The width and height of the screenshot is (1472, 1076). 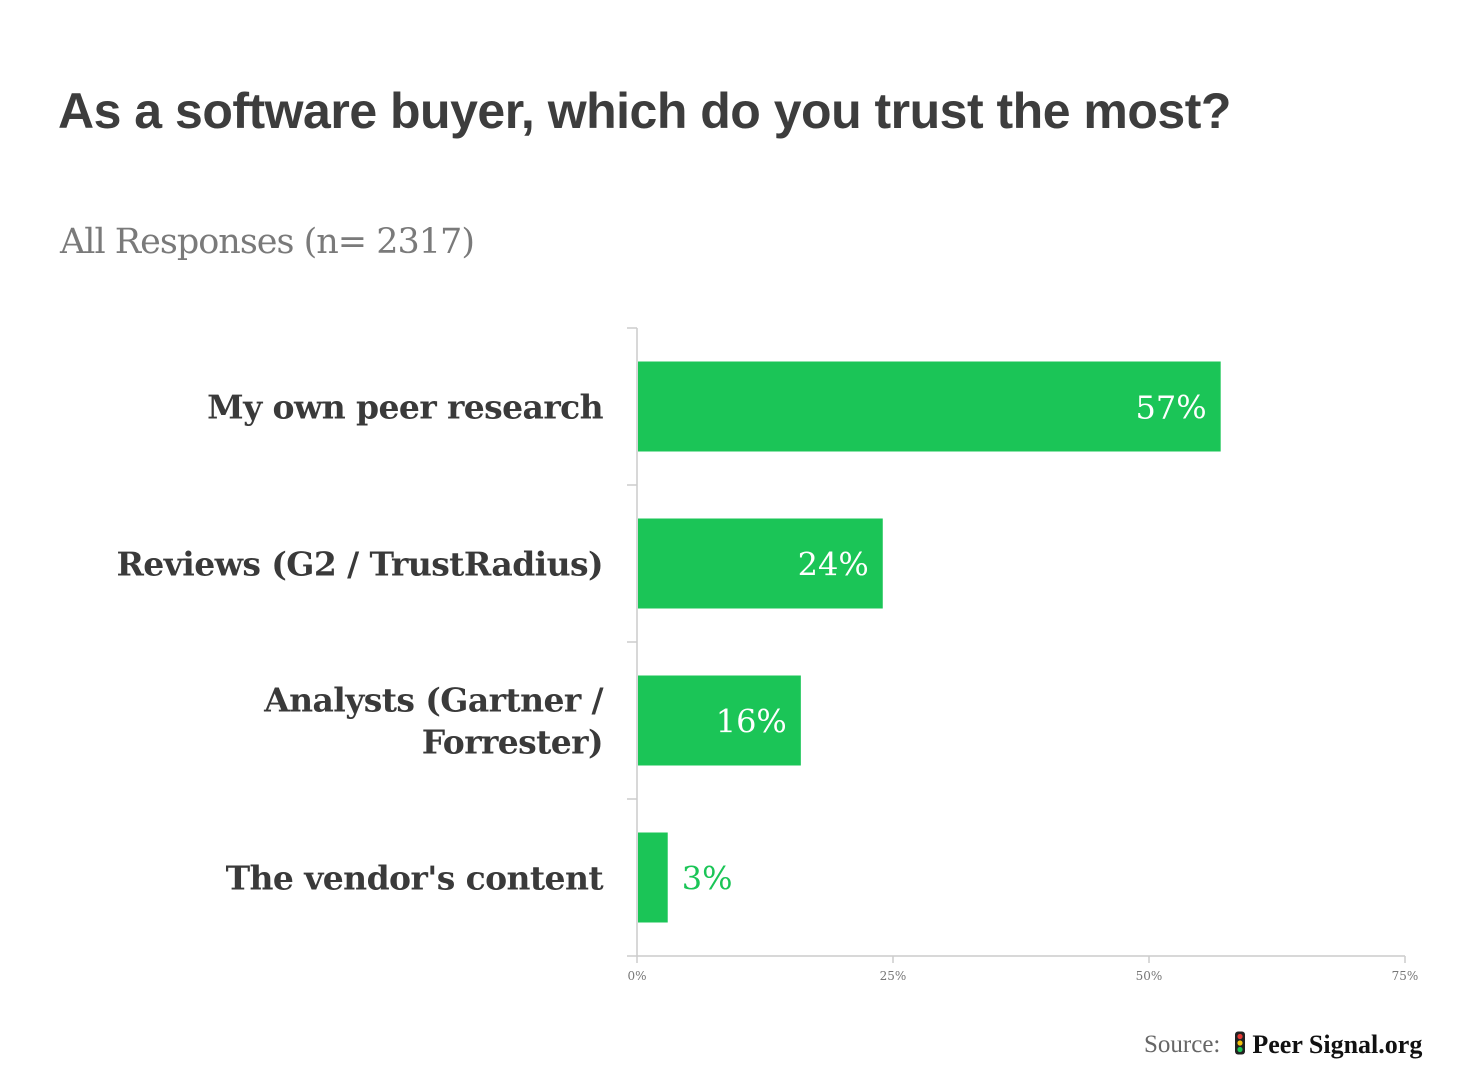 I want to click on data-label: 3%, so click(x=707, y=879).